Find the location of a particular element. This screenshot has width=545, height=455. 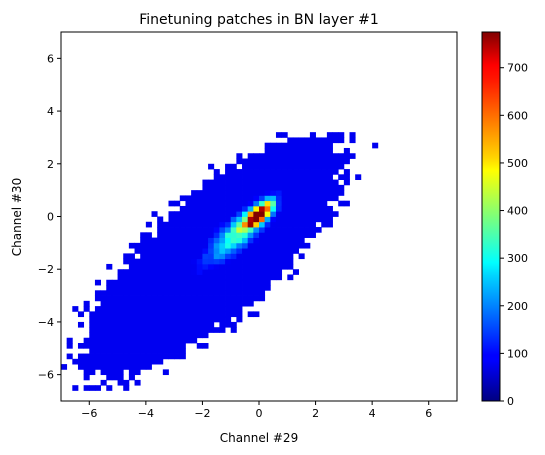

x-tick-label: 0 is located at coordinates (259, 413).